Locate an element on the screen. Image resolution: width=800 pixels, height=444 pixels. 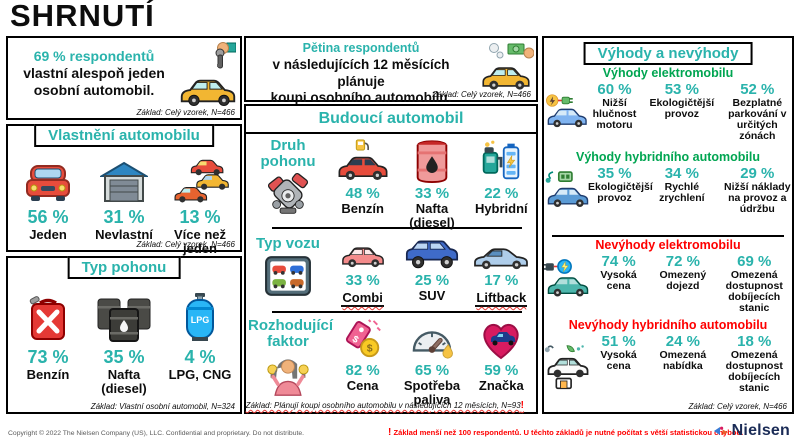
section-heading: Výhody elektromobilu is located at coordinates (668, 73).